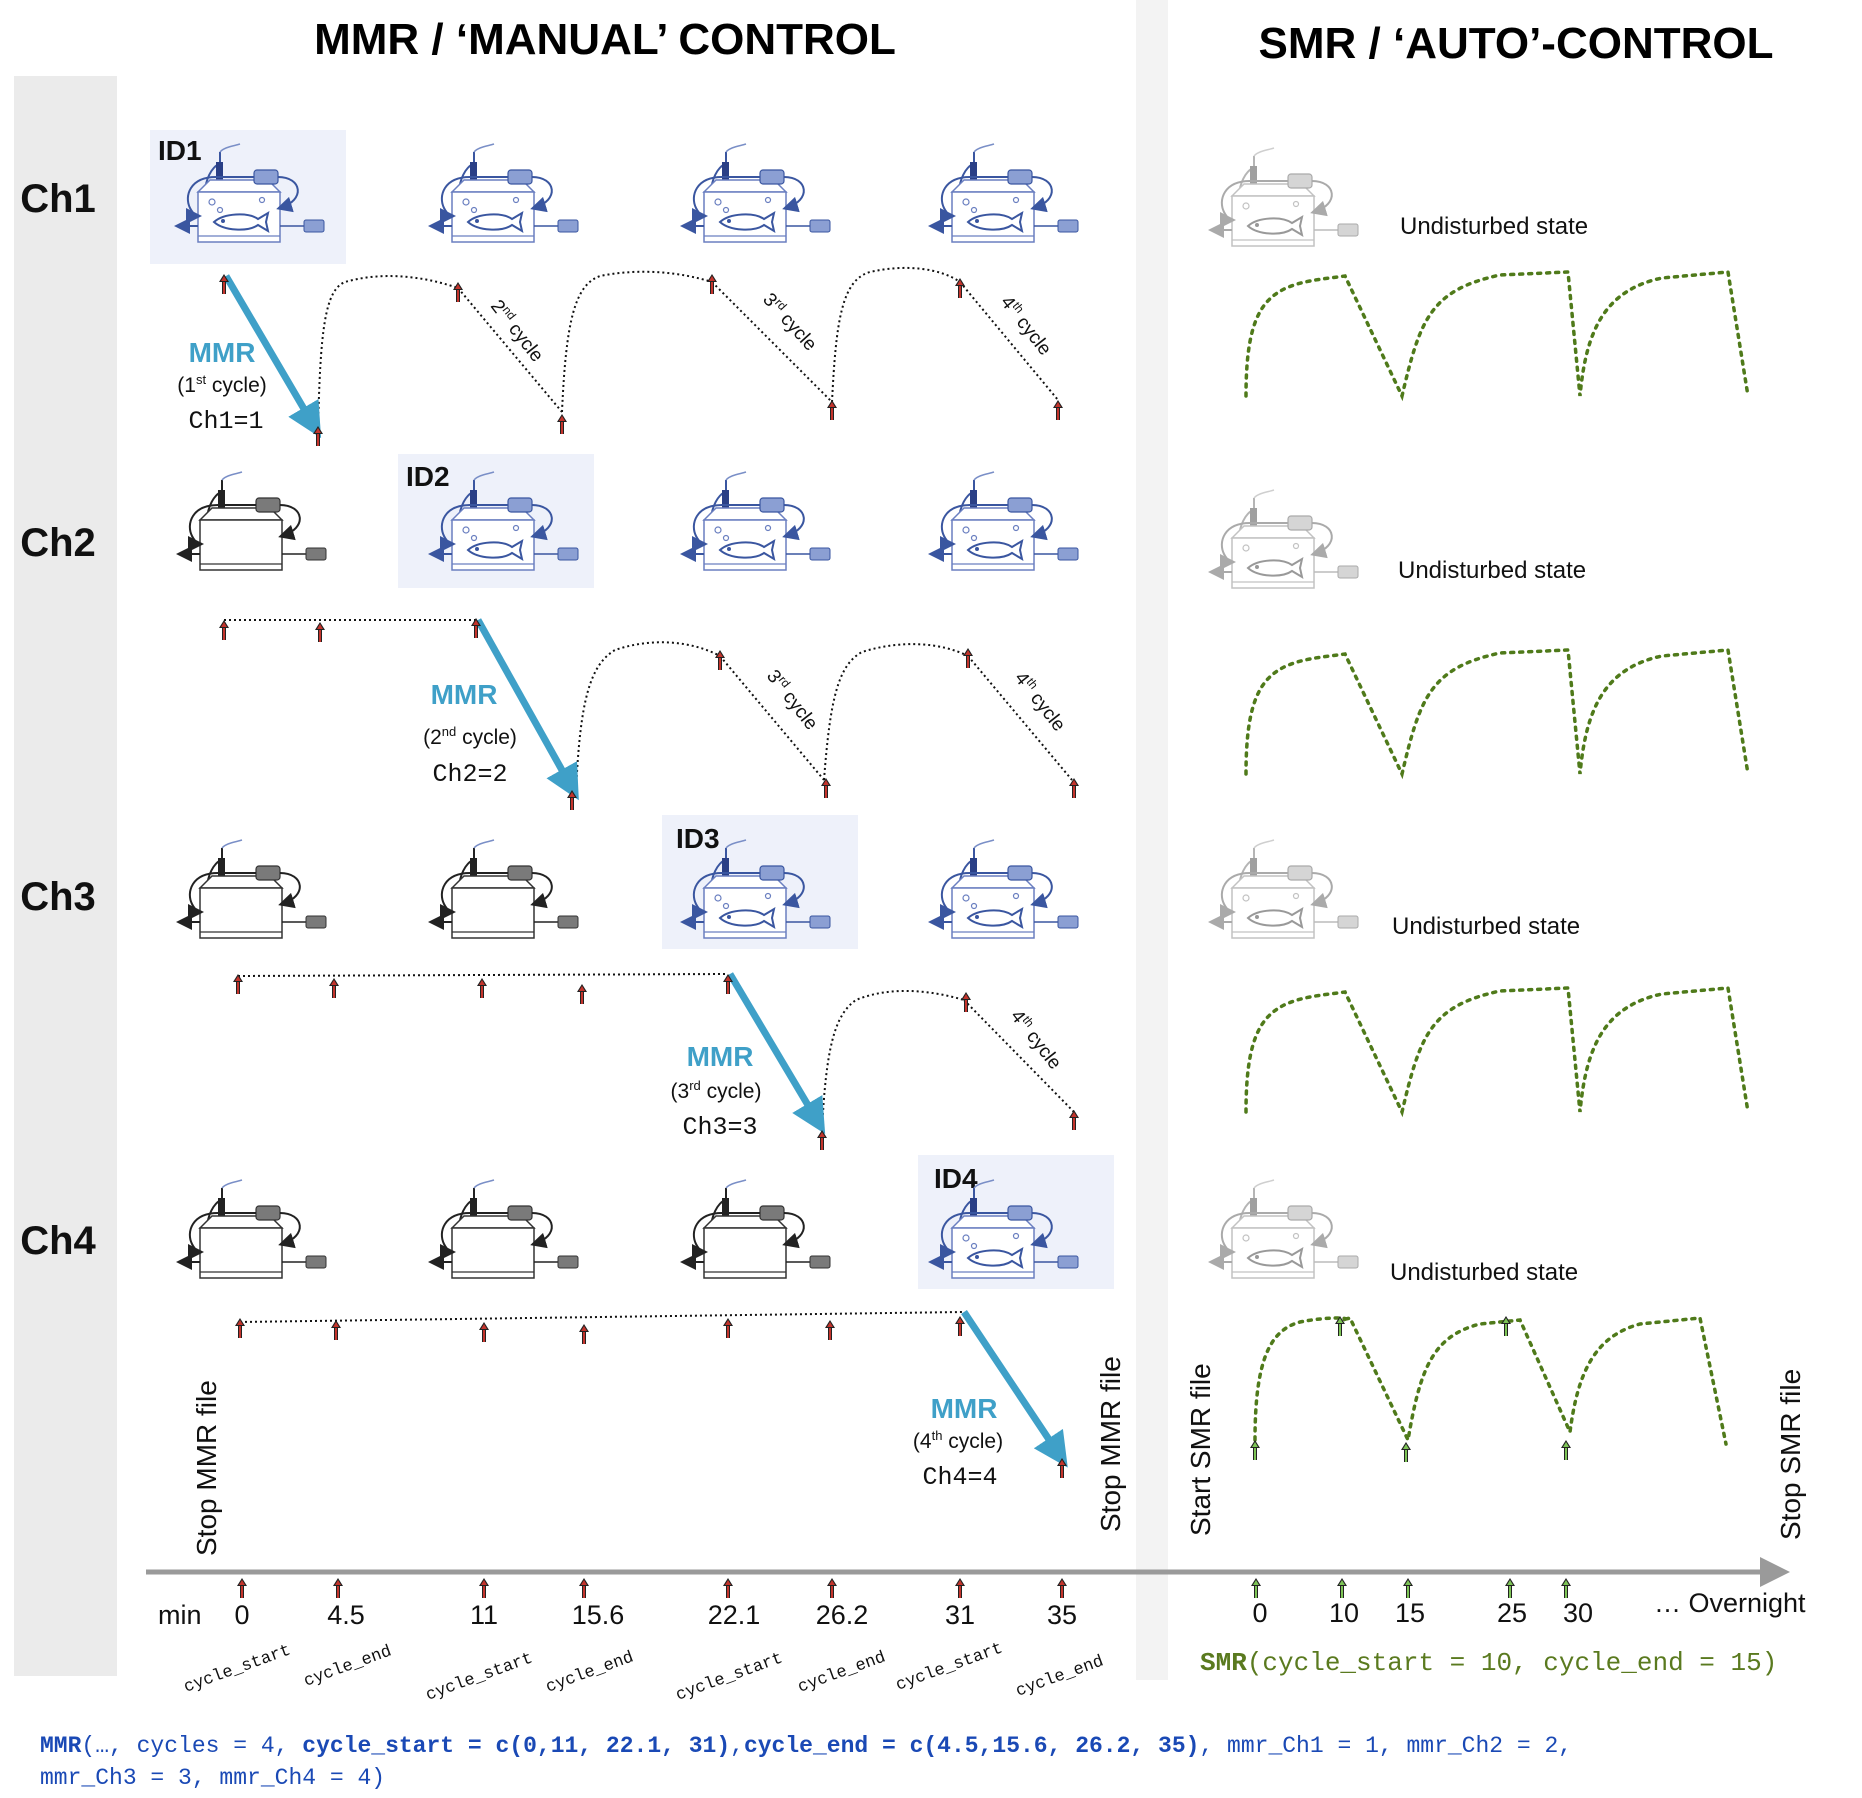 Image resolution: width=1862 pixels, height=1798 pixels. Describe the element at coordinates (958, 1440) in the screenshot. I see `mmr-cycle-4: (4th cycle)` at that location.